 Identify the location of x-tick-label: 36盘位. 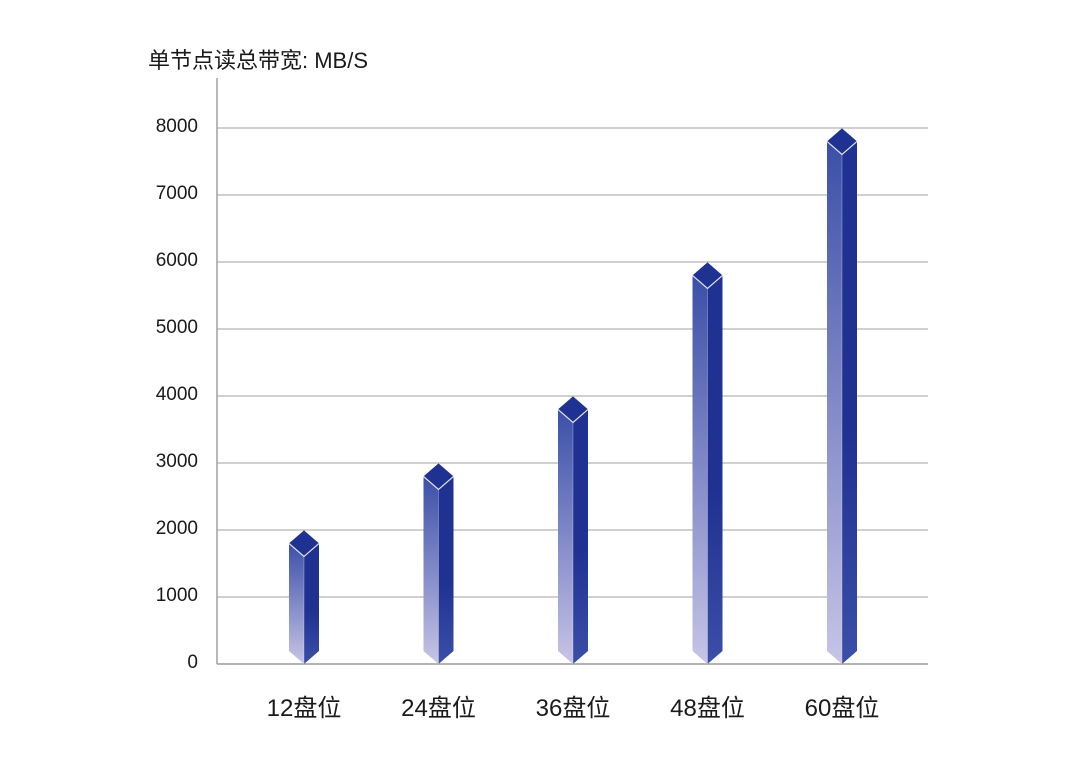
(573, 708).